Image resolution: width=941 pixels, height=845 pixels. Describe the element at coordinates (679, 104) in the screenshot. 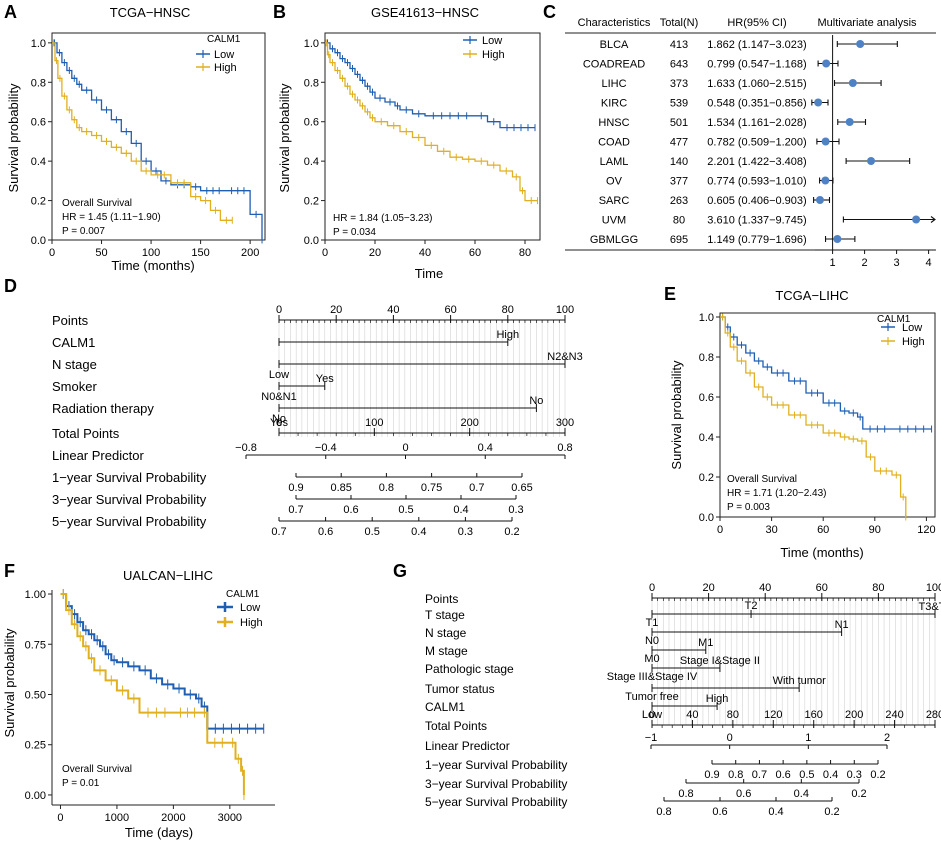

I see `forest-total-n: 539` at that location.